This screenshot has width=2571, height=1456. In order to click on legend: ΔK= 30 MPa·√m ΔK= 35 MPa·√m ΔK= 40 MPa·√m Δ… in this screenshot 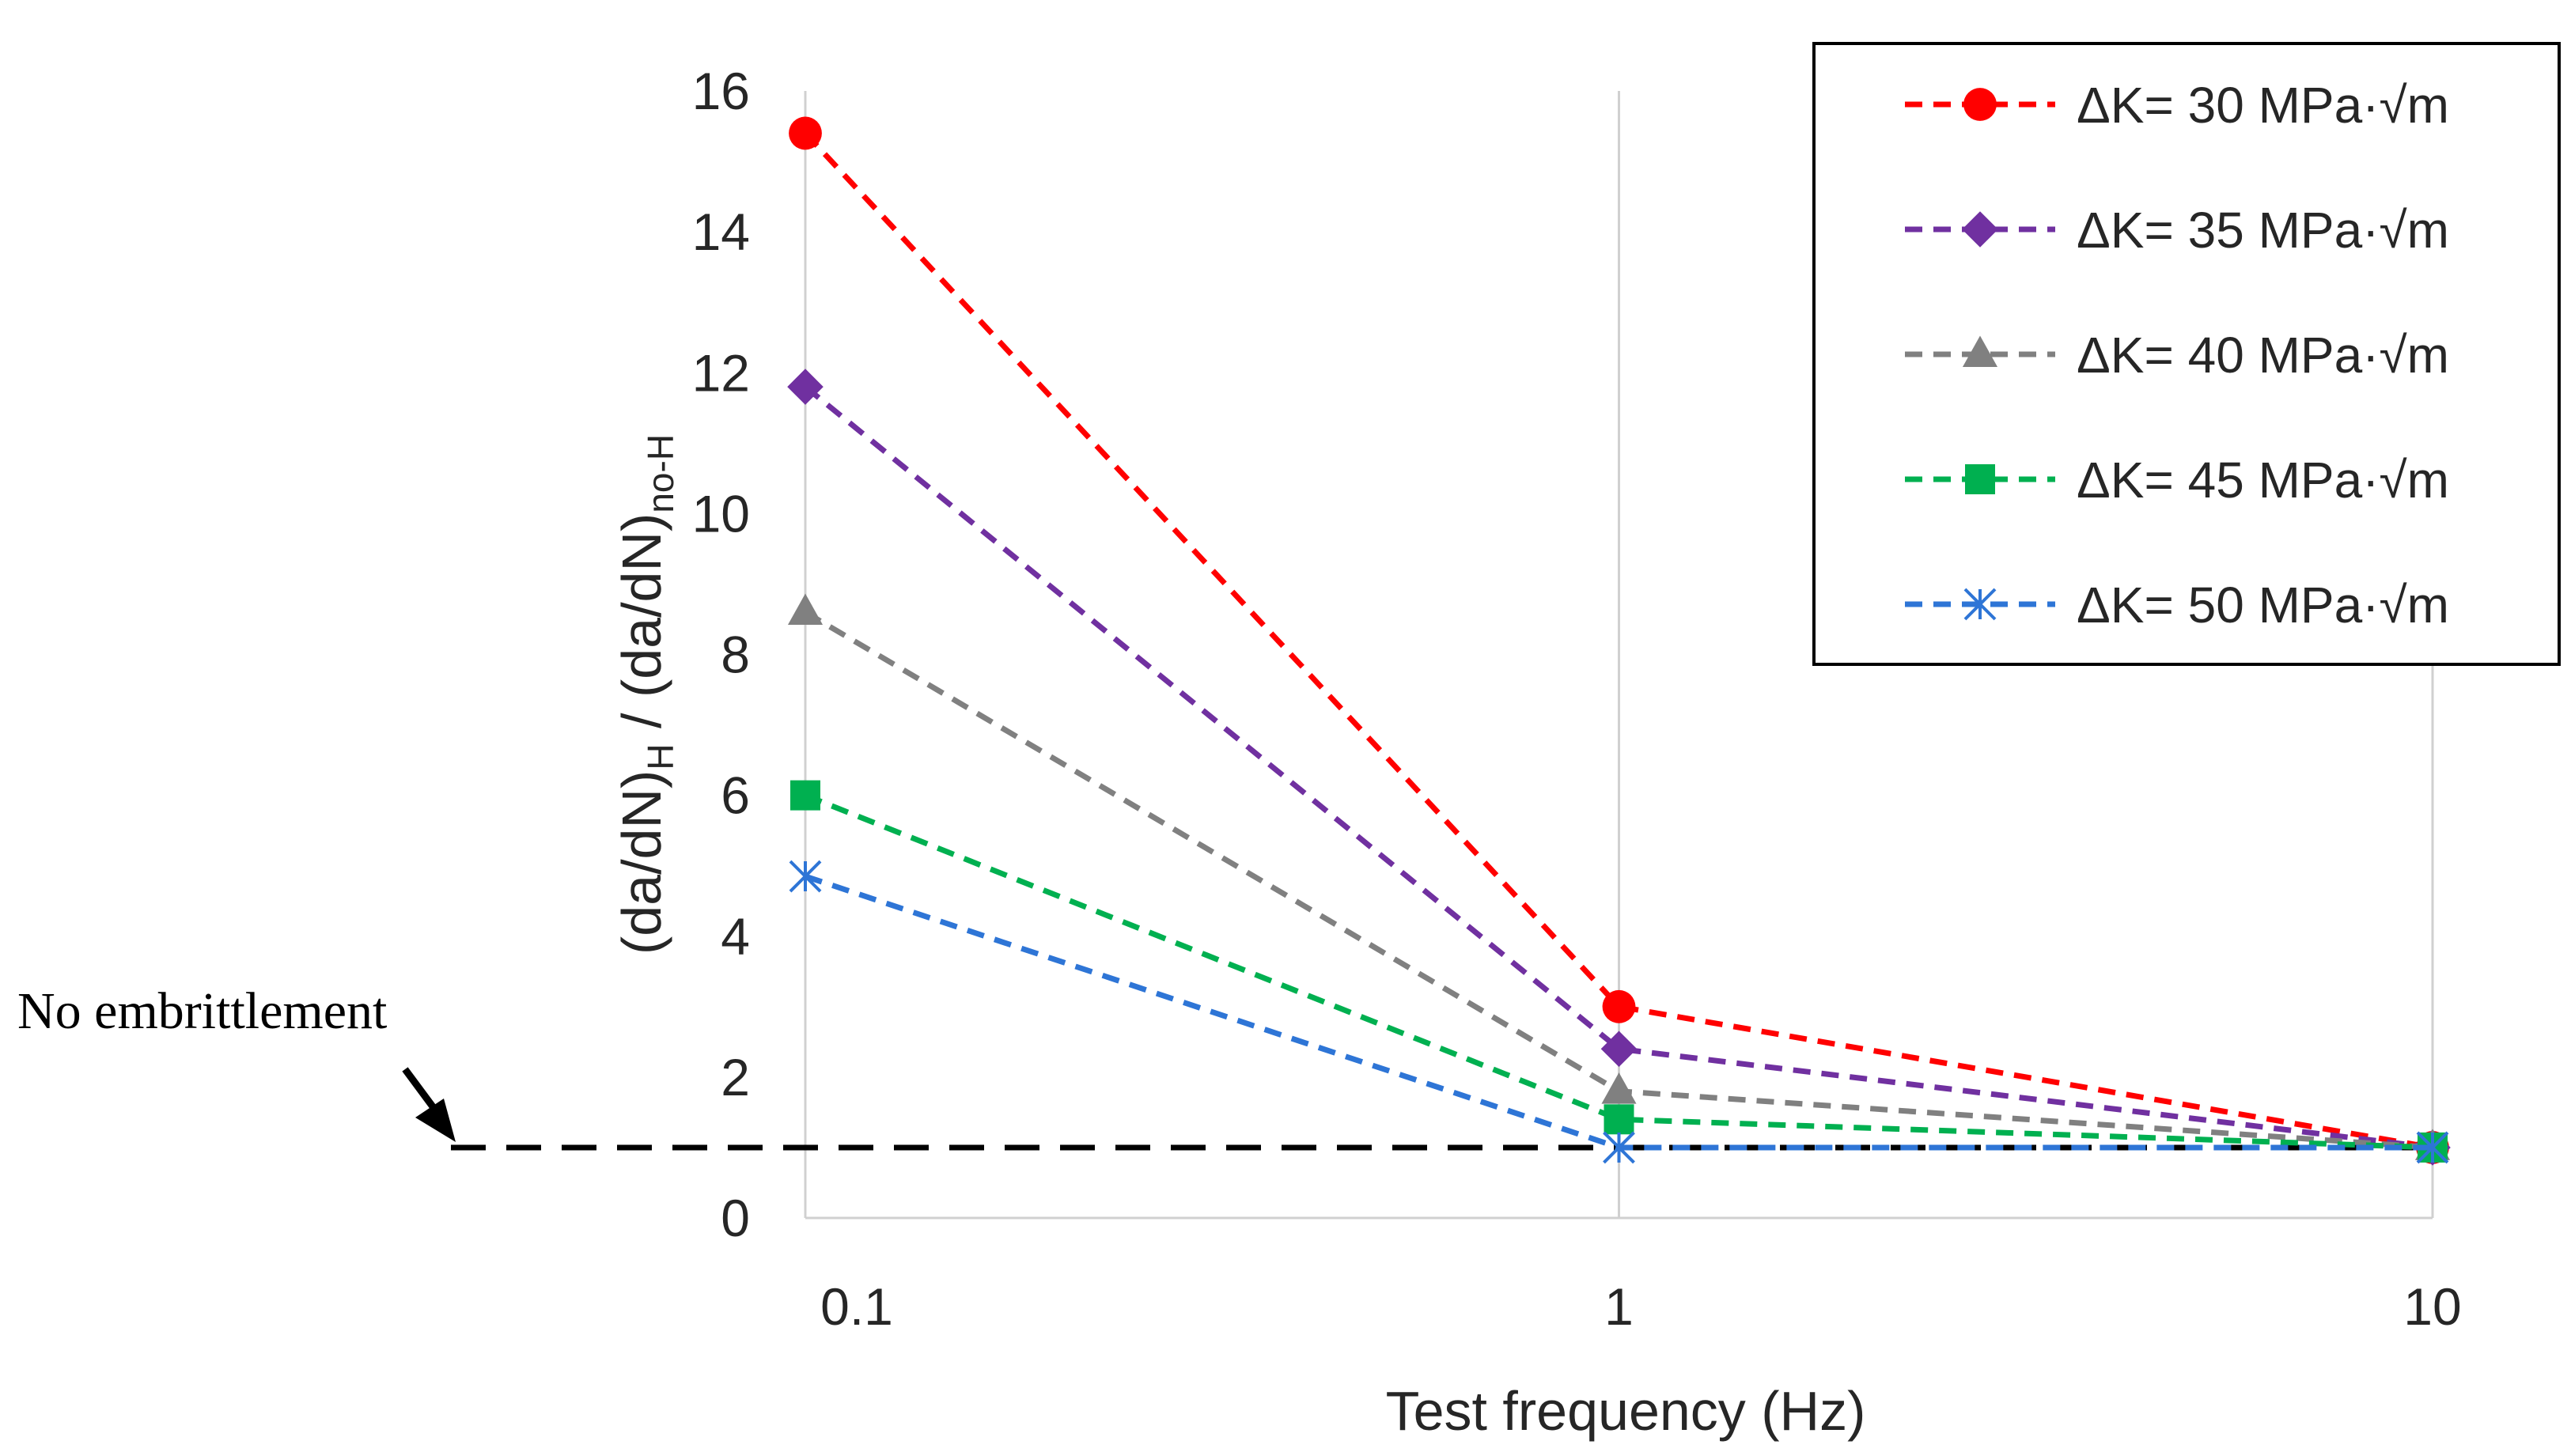, I will do `click(2186, 354)`.